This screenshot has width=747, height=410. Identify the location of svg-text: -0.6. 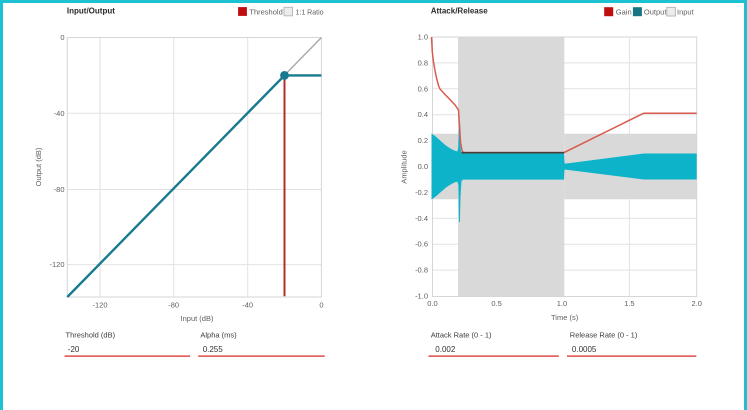
(421, 244).